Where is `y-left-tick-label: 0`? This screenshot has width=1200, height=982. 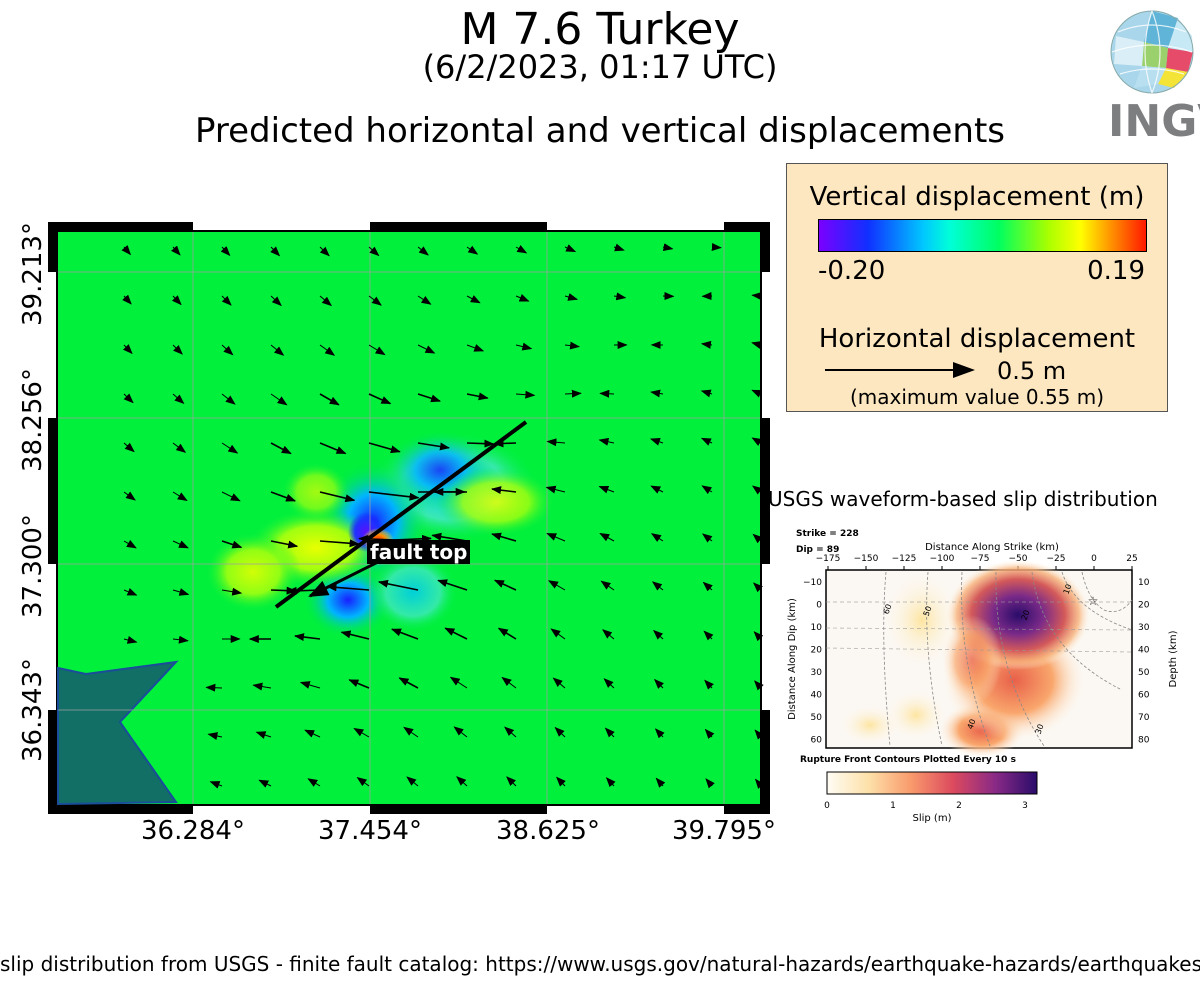 y-left-tick-label: 0 is located at coordinates (819, 606).